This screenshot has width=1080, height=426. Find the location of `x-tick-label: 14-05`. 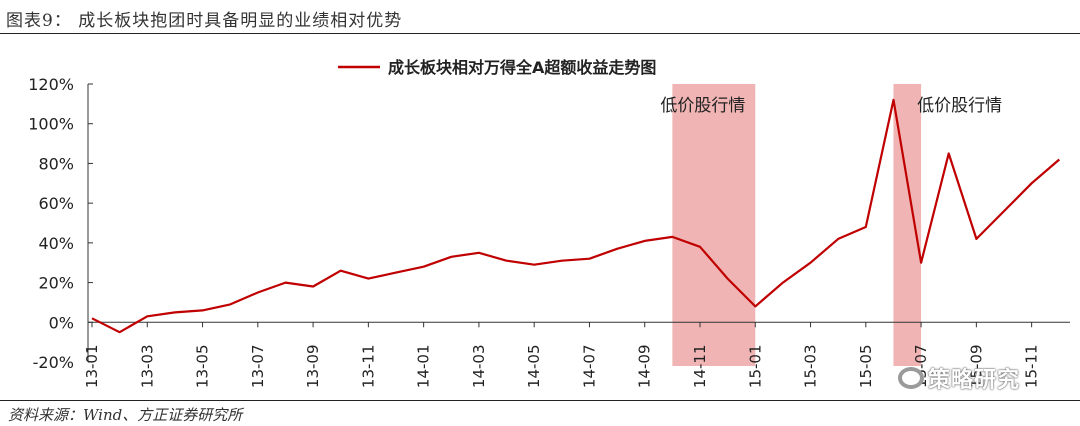

x-tick-label: 14-05 is located at coordinates (534, 366).